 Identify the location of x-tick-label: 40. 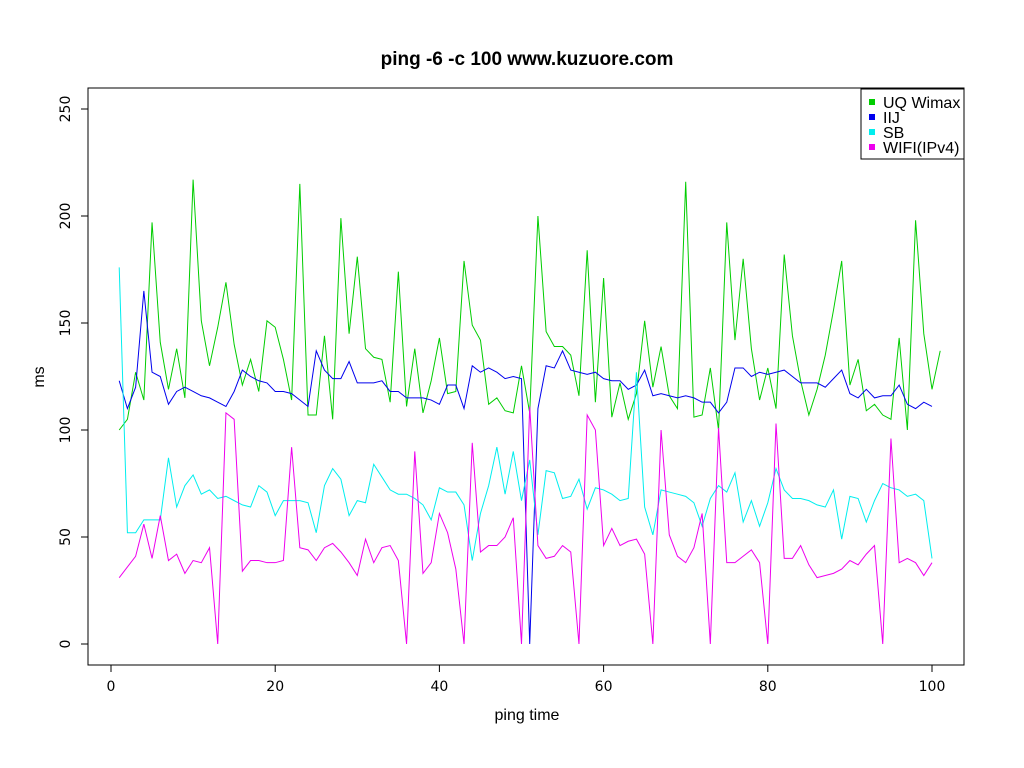
(439, 687).